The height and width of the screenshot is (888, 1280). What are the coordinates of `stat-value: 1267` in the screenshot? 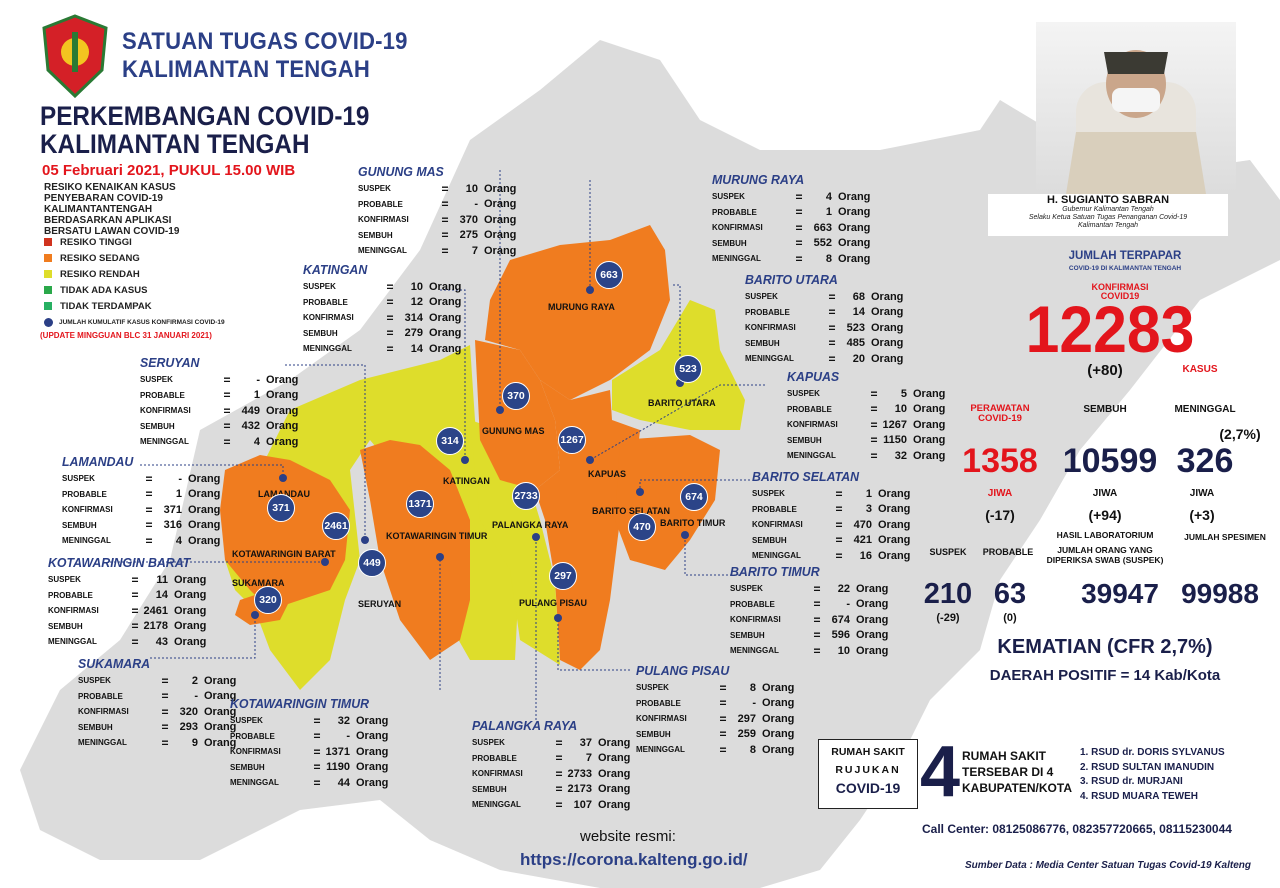 It's located at (894, 424).